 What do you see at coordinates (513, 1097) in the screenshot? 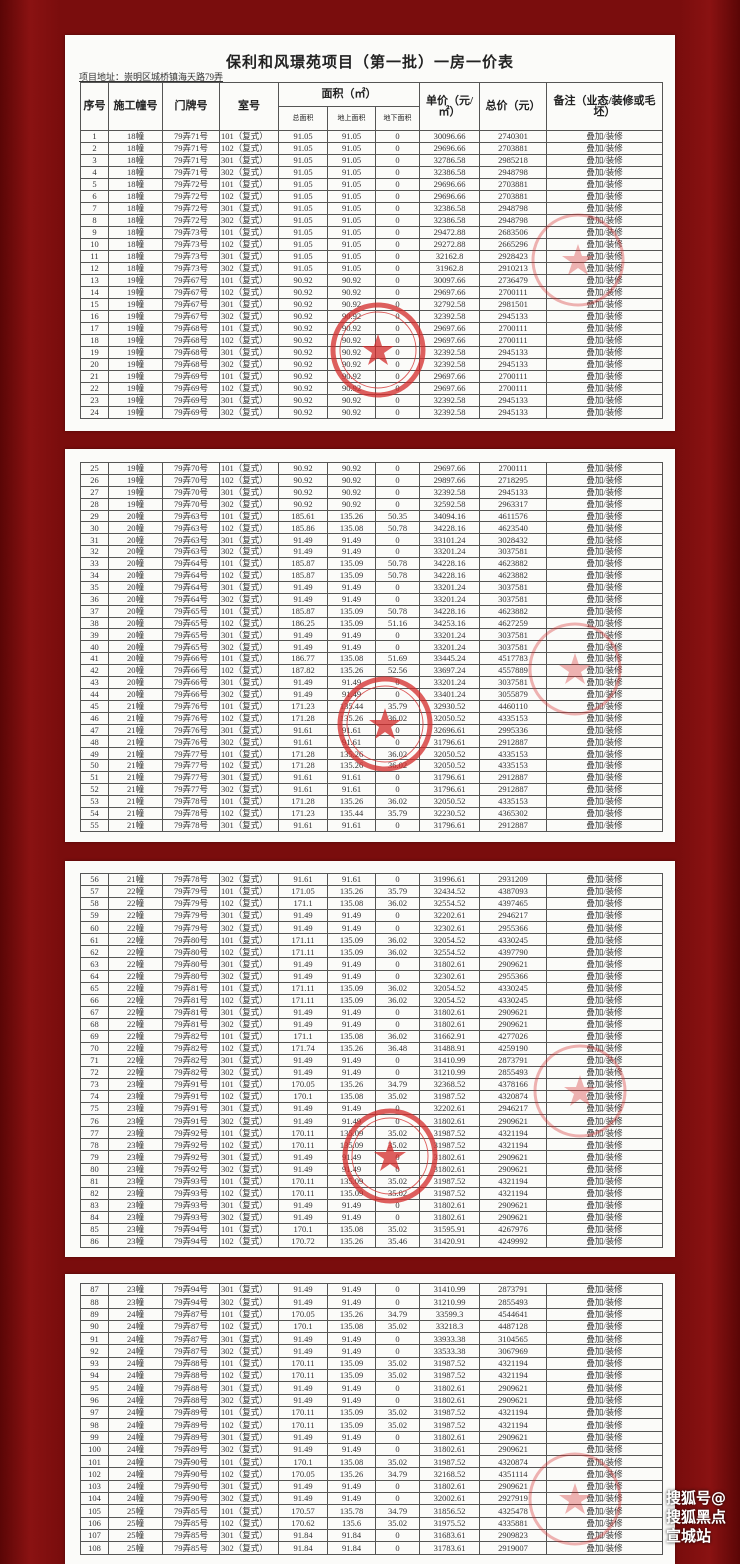
I see `cell-total-price: 4320874` at bounding box center [513, 1097].